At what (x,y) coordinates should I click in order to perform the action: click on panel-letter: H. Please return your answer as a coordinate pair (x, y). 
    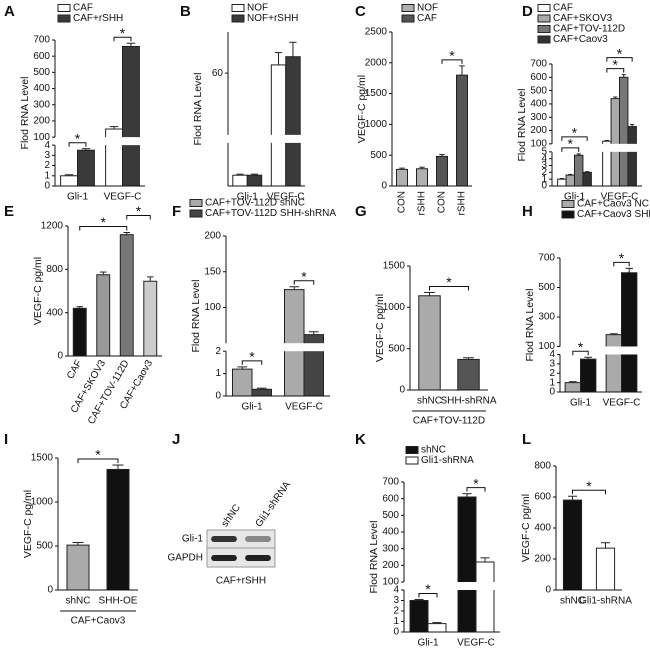
    Looking at the image, I should click on (527, 211).